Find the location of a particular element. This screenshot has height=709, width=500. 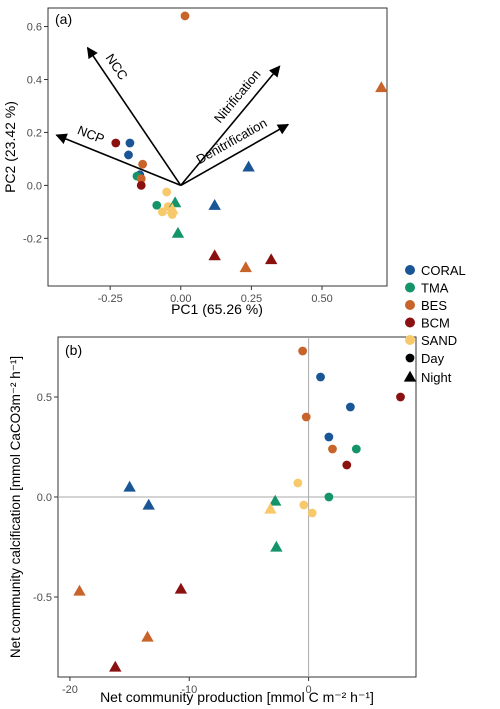

panel-a-x-tick-label: 0.50 is located at coordinates (321, 299).